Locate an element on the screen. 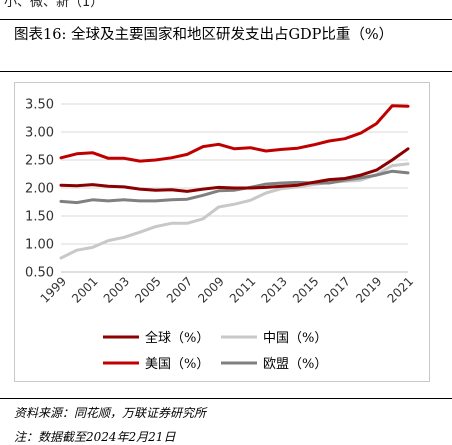 This screenshot has height=445, width=452. figure-note: 注：数据截至2024年2月21日 is located at coordinates (95, 437).